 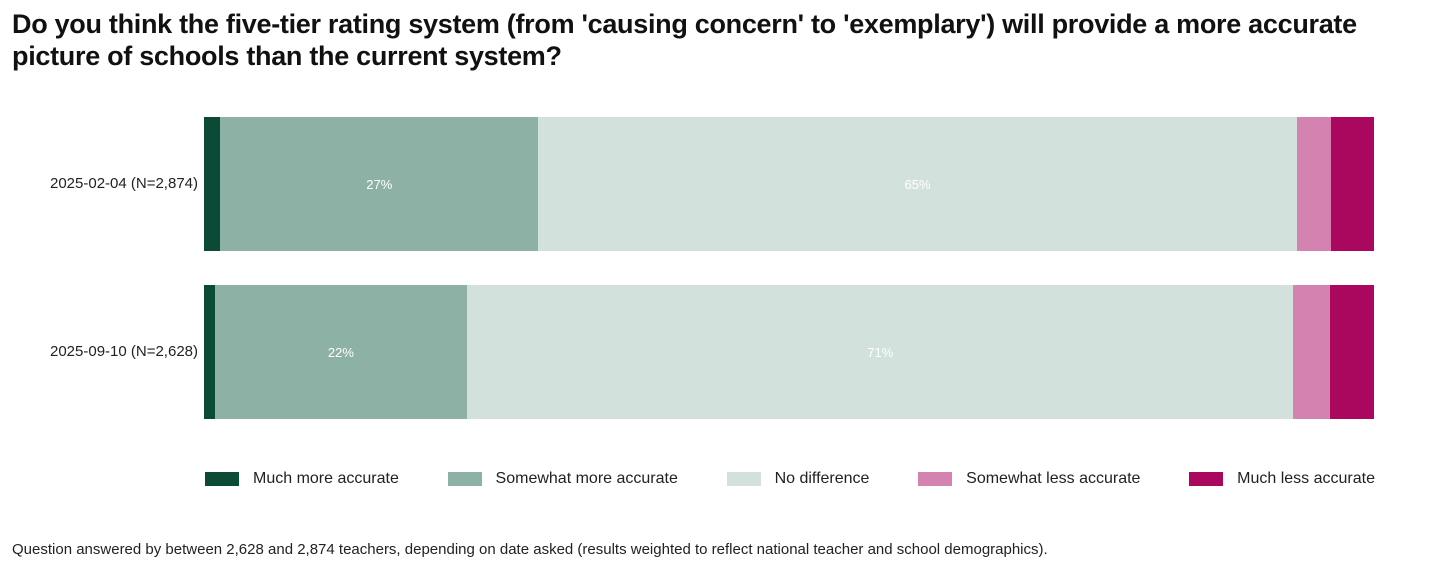 I want to click on bar-segment: 65%, so click(x=917, y=184).